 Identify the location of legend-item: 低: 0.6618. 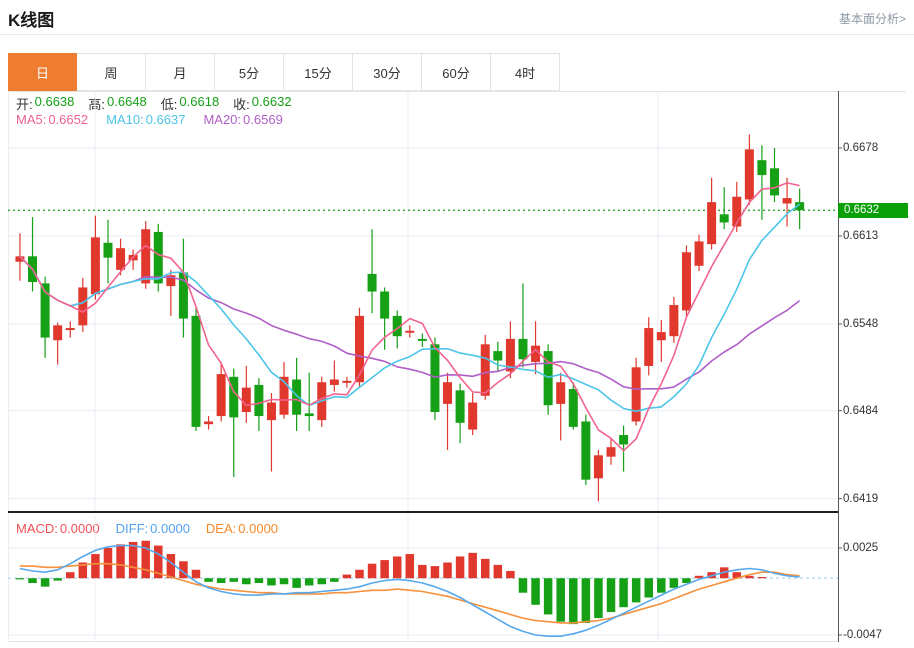
(190, 103).